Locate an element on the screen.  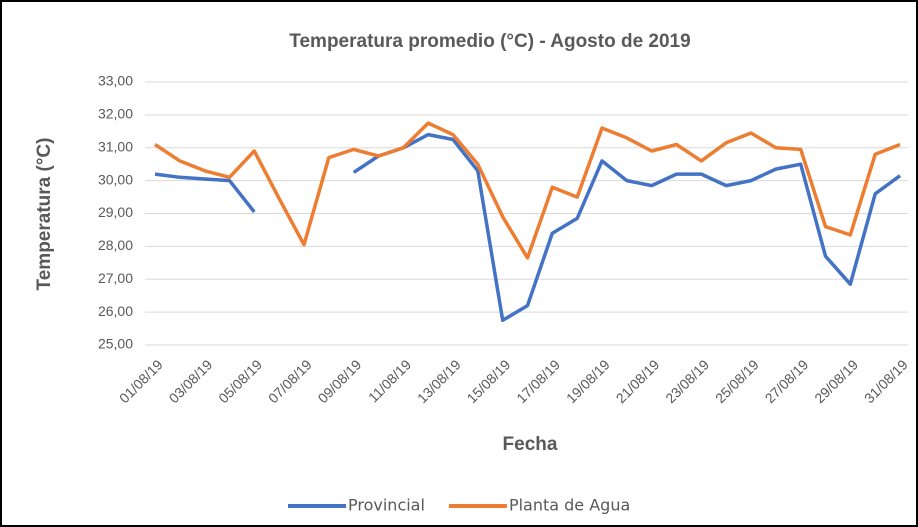
y-tick-label: 33,00 is located at coordinates (115, 81).